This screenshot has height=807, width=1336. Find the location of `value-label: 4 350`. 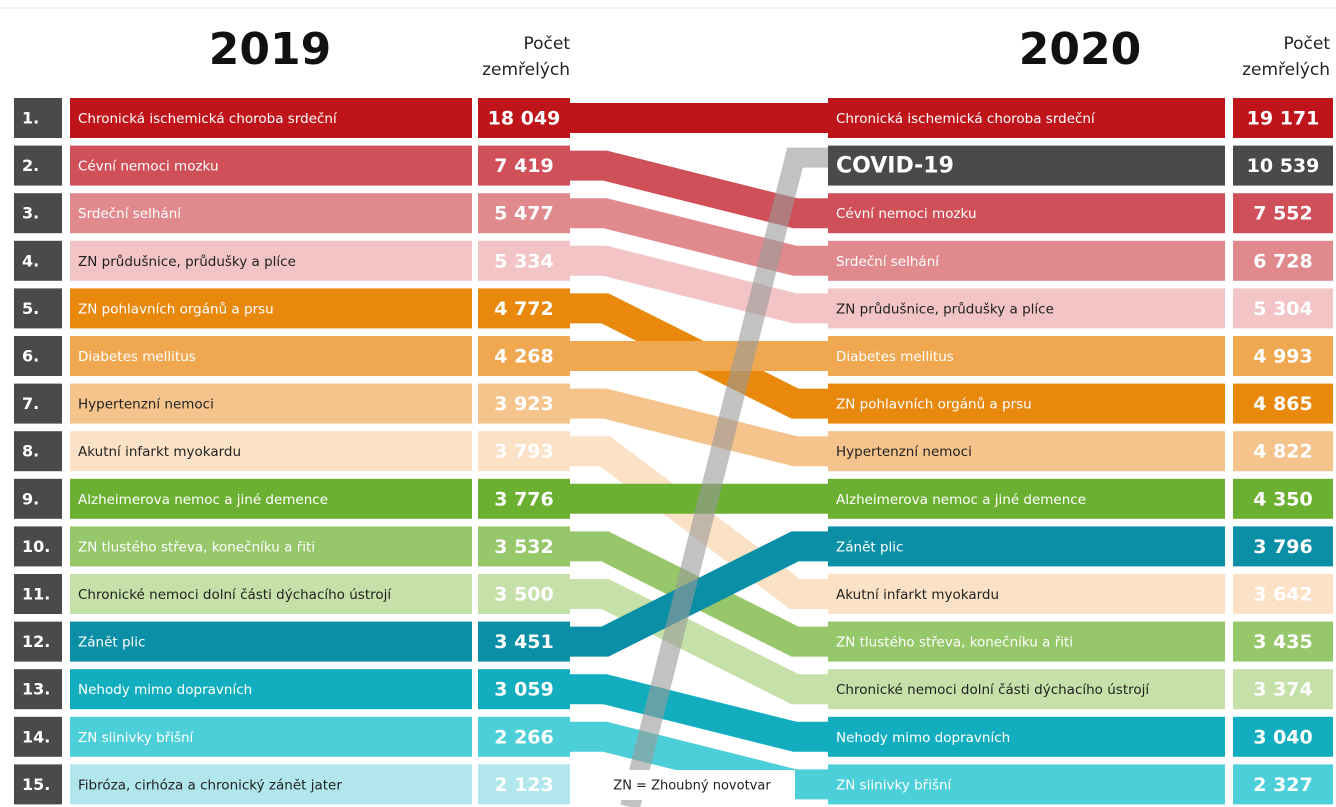

value-label: 4 350 is located at coordinates (1283, 499).